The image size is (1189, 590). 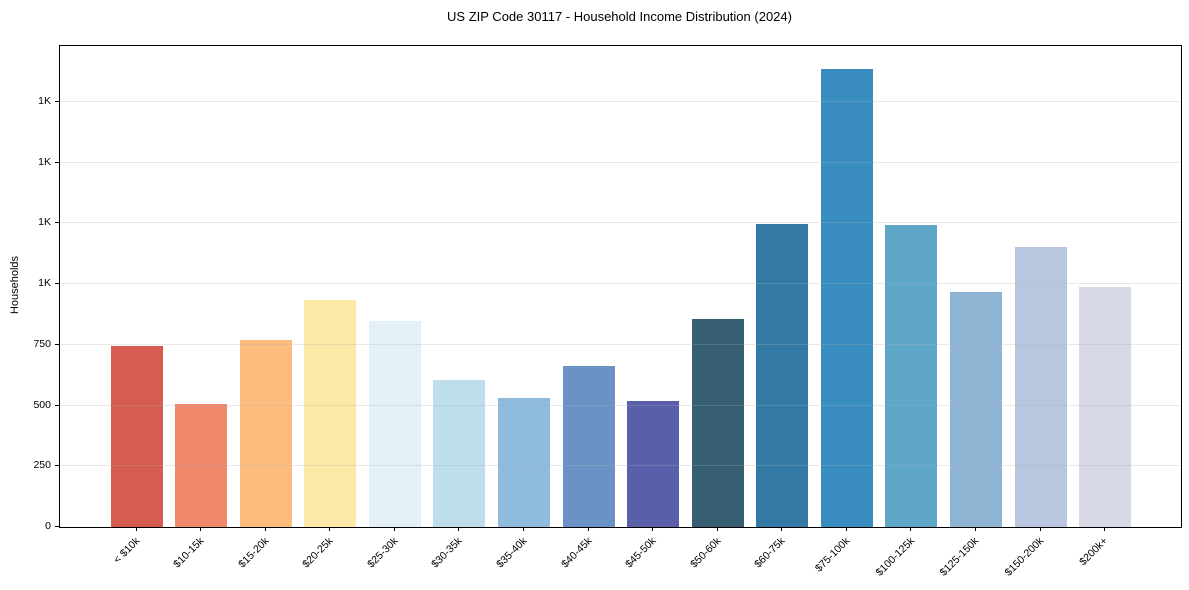 I want to click on x-tick-label: $150-200k, so click(x=1024, y=557).